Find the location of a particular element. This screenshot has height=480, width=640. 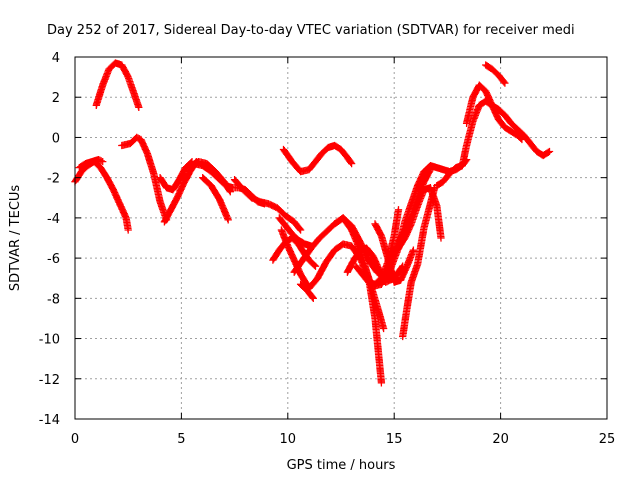

y-tick-label: 4 is located at coordinates (56, 58).